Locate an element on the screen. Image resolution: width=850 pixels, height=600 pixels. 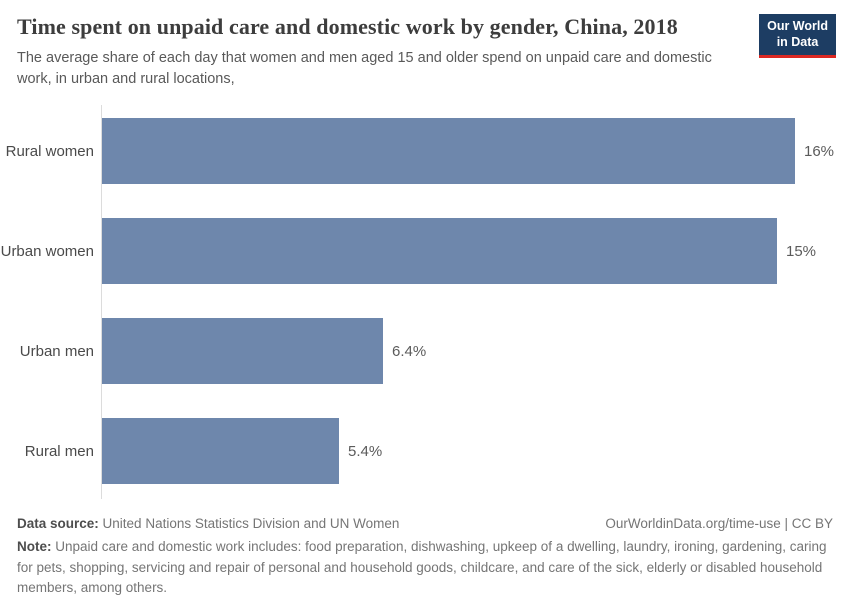
category-label-urban-women: Urban women is located at coordinates (47, 251).